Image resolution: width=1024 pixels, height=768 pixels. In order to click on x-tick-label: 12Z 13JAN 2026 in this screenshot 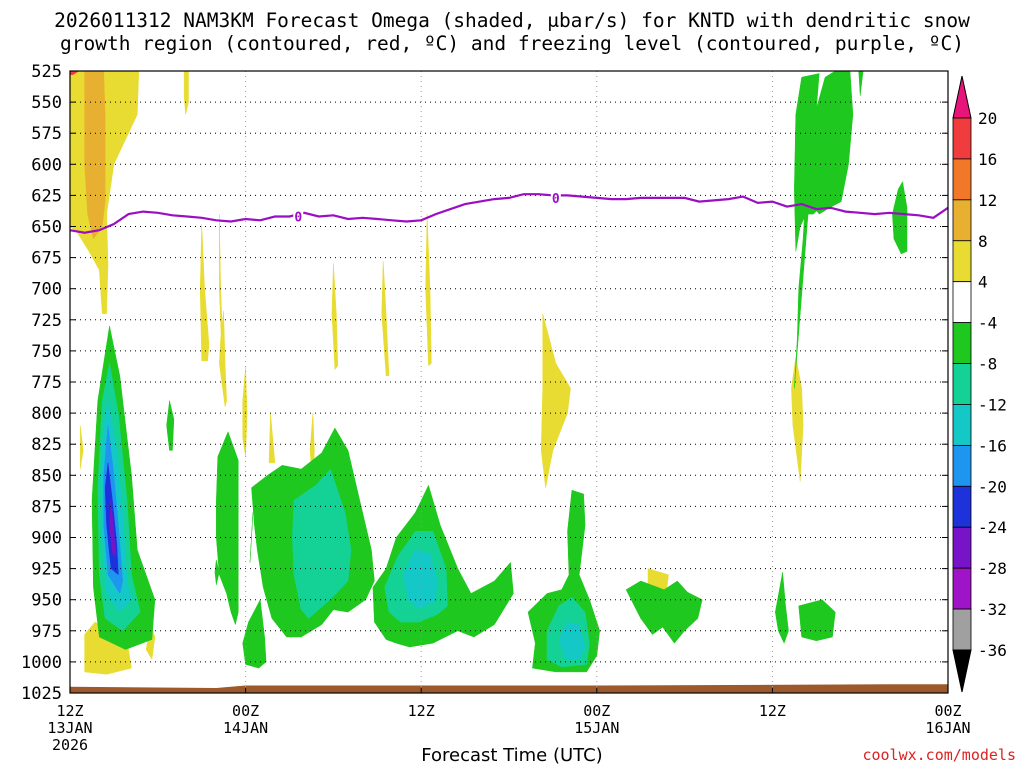, I will do `click(70, 728)`.